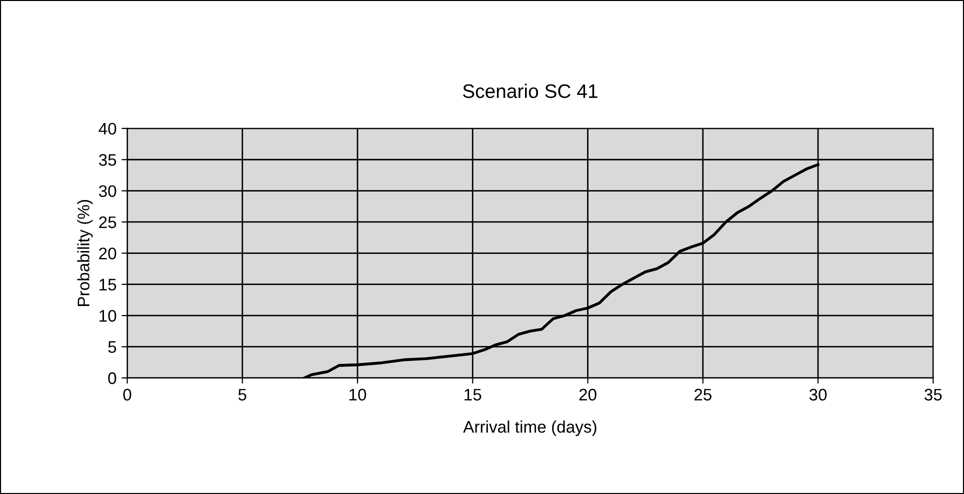  I want to click on y-tick-label: 0, so click(112, 378).